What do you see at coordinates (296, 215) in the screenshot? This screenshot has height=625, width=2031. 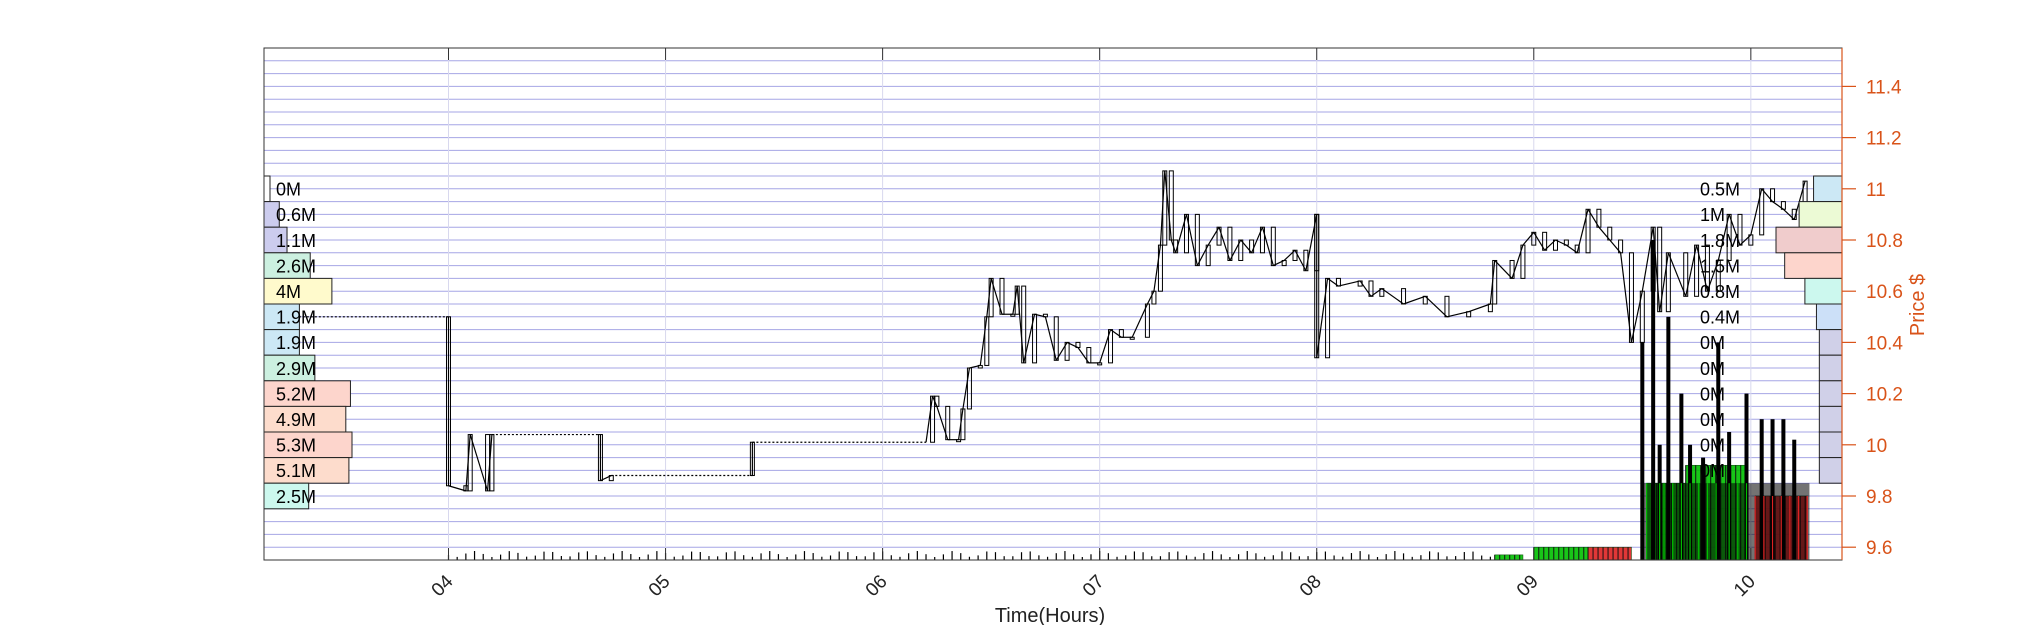 I see `left-profile-label: 0.6M` at bounding box center [296, 215].